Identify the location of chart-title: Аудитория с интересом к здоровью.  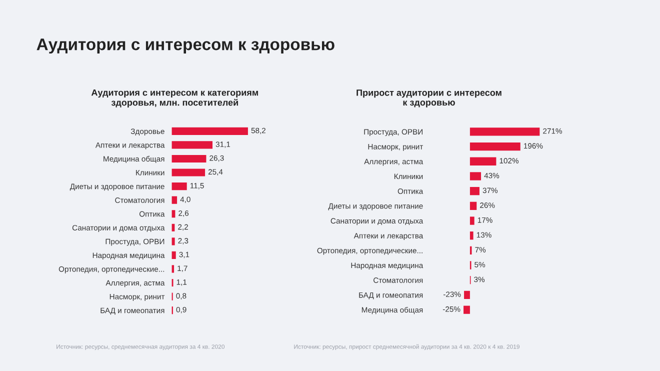
(185, 46).